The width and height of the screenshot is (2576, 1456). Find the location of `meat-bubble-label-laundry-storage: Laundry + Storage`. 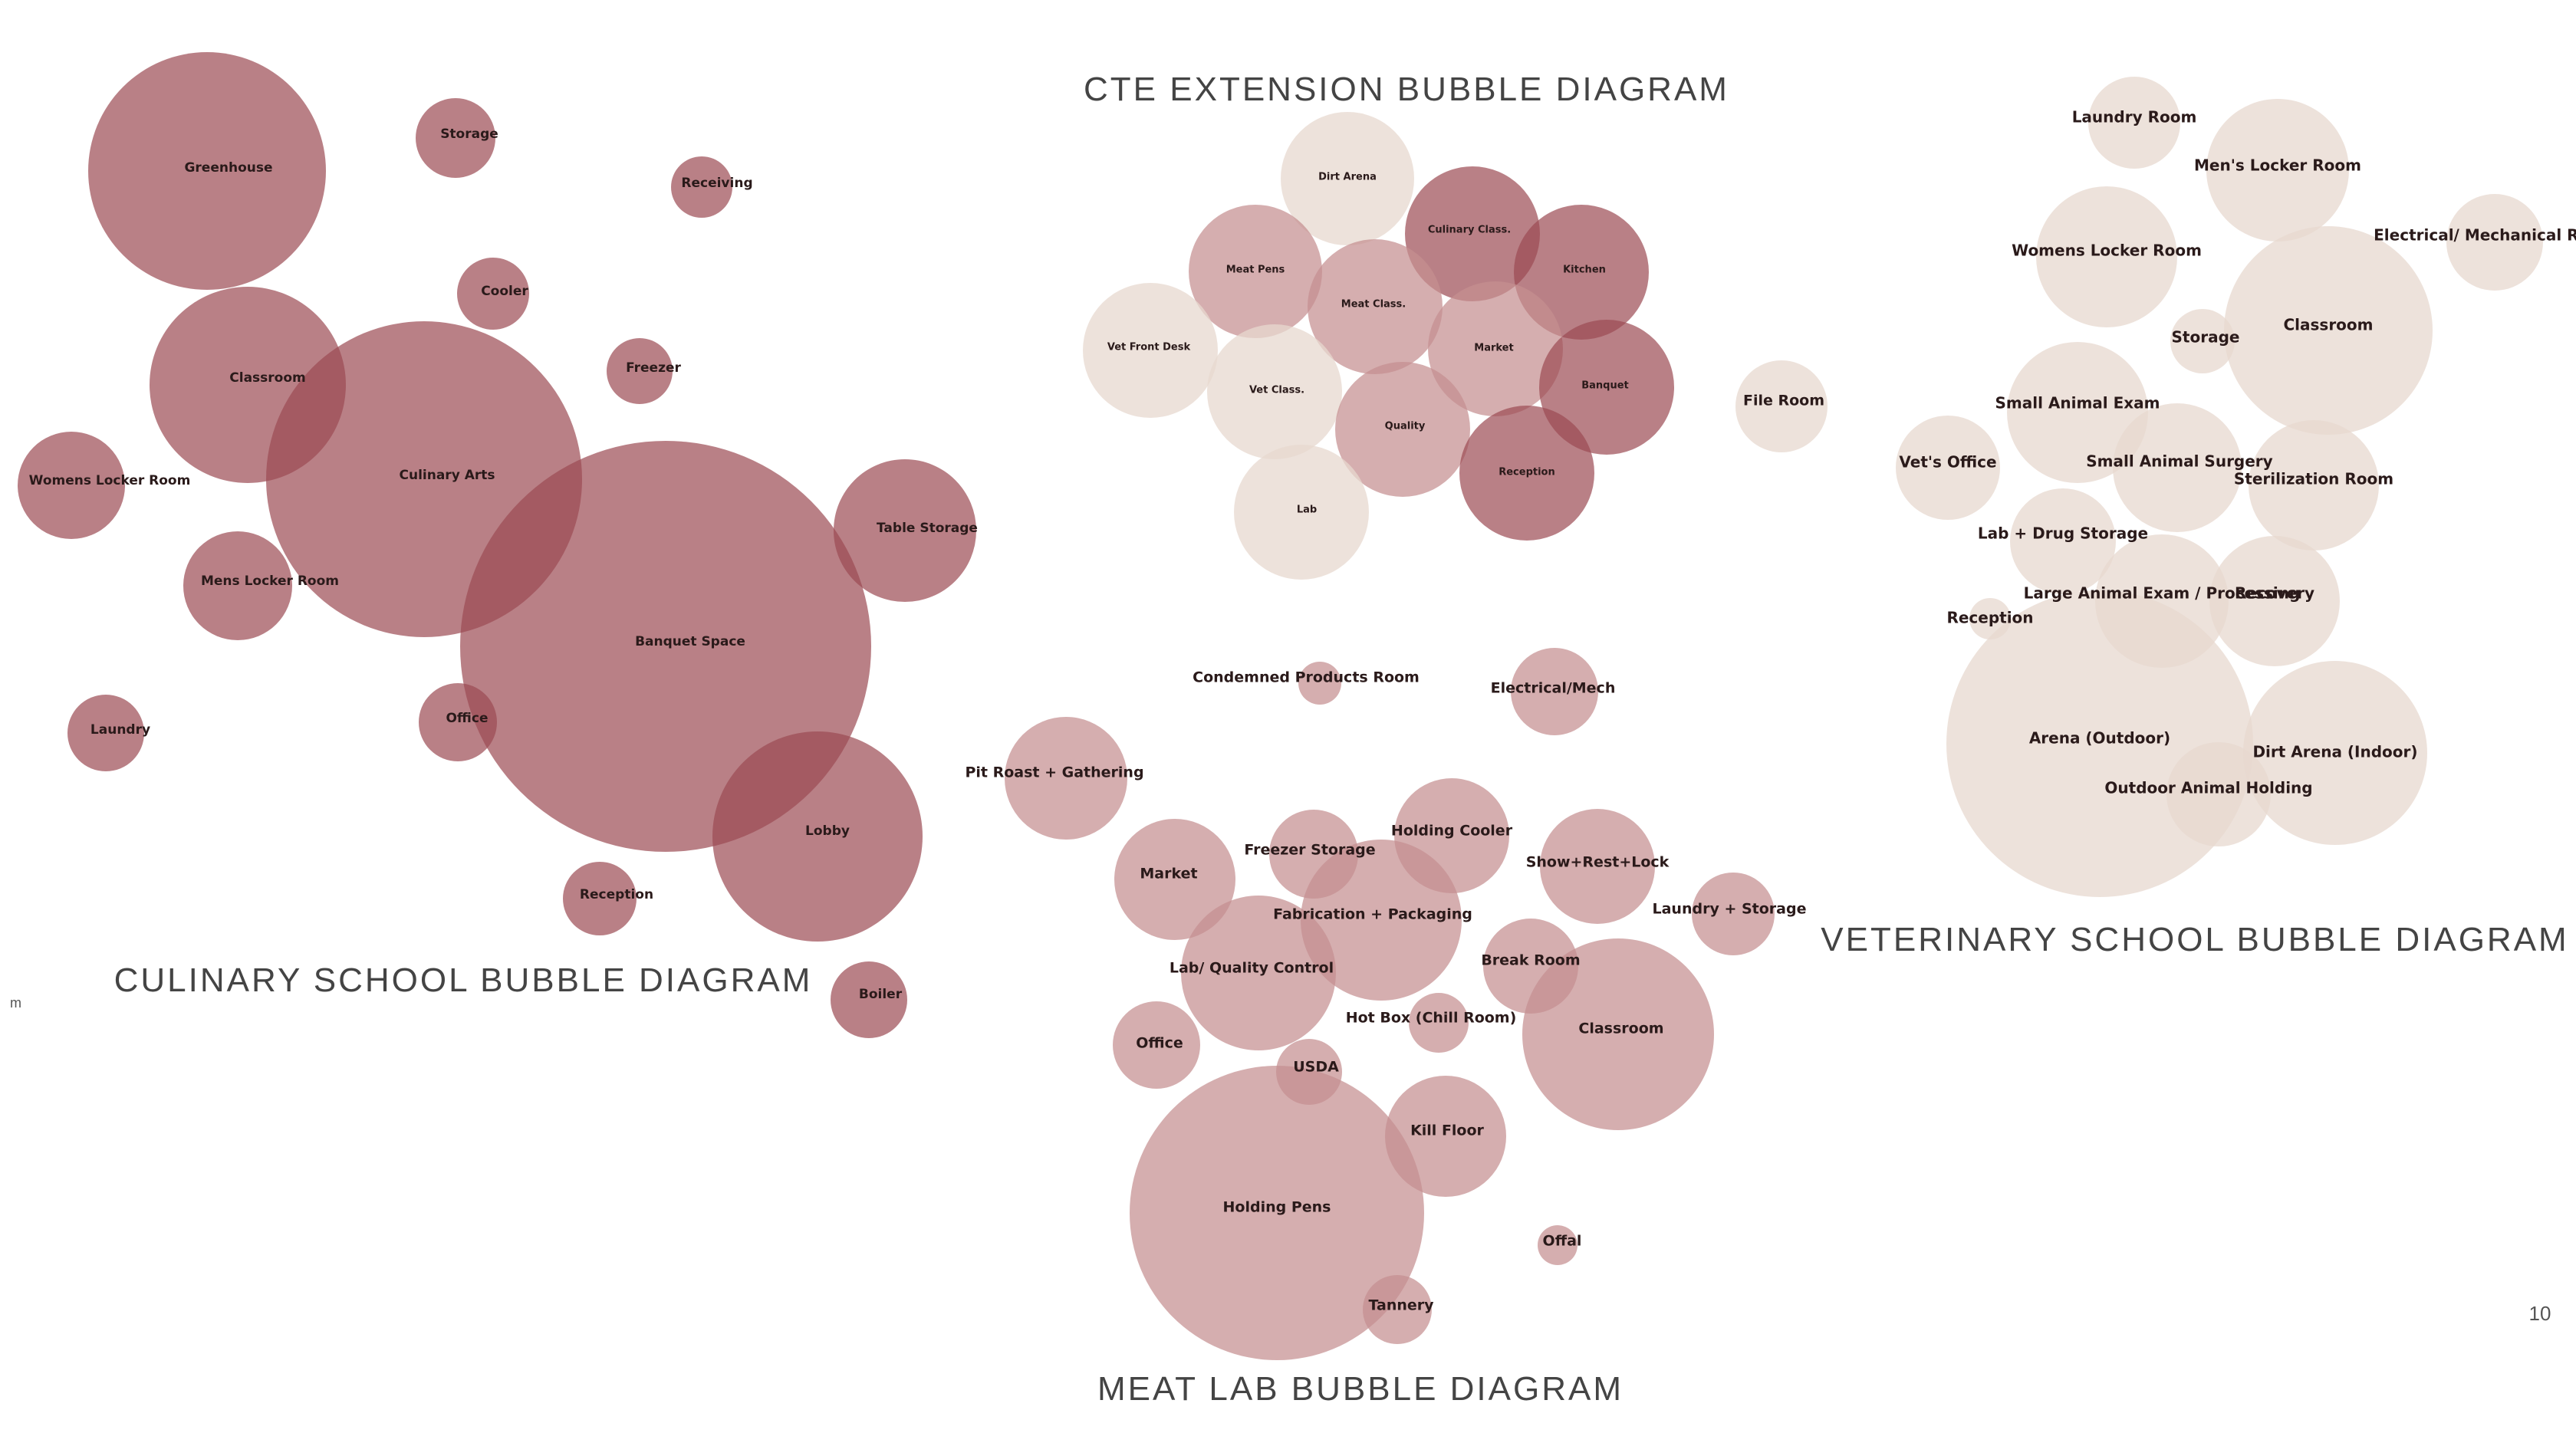

meat-bubble-label-laundry-storage: Laundry + Storage is located at coordinates (1730, 909).